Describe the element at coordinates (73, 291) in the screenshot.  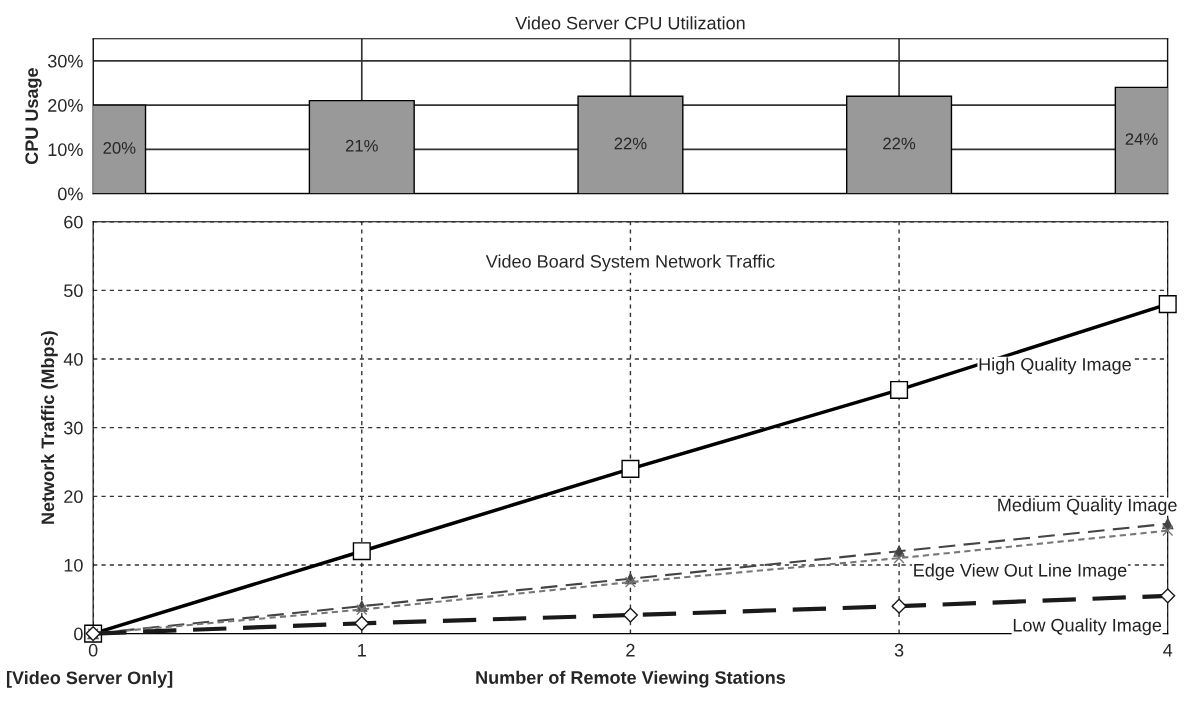
I see `y-tick-label: 50` at that location.